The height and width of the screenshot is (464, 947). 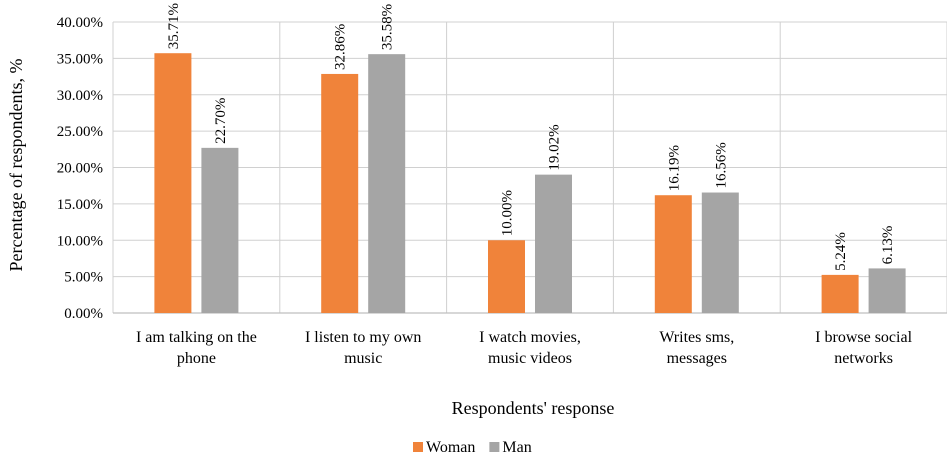 I want to click on data-label: 10.00%, so click(x=508, y=213).